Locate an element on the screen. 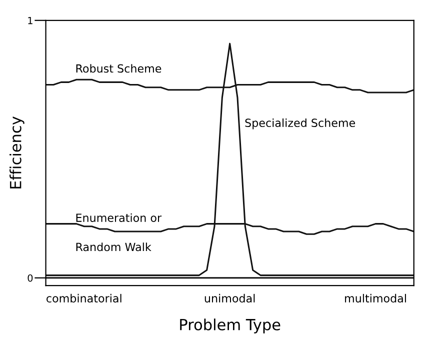 Image resolution: width=432 pixels, height=340 pixels. y-tick-label: 0 is located at coordinates (30, 278).